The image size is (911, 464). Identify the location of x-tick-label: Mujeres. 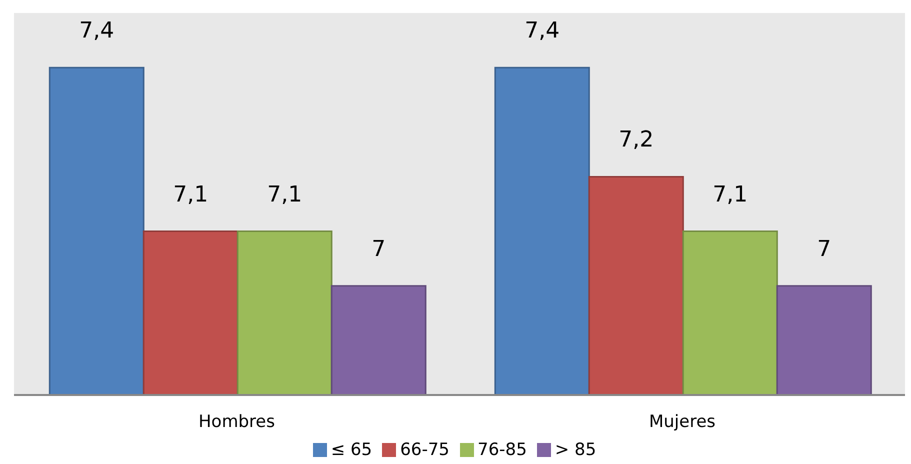
(682, 422).